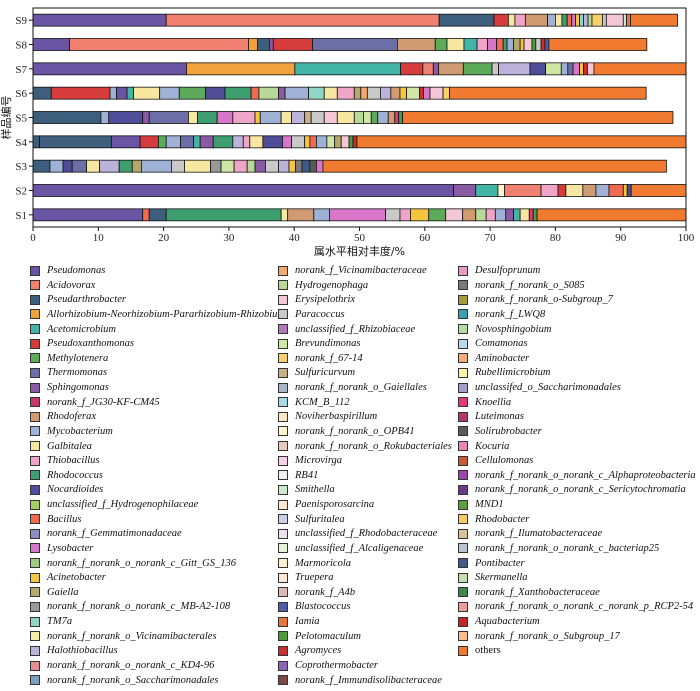 The height and width of the screenshot is (691, 700). Describe the element at coordinates (133, 680) in the screenshot. I see `legend-label: norank_f_norank_o_Saccharimonadales` at that location.